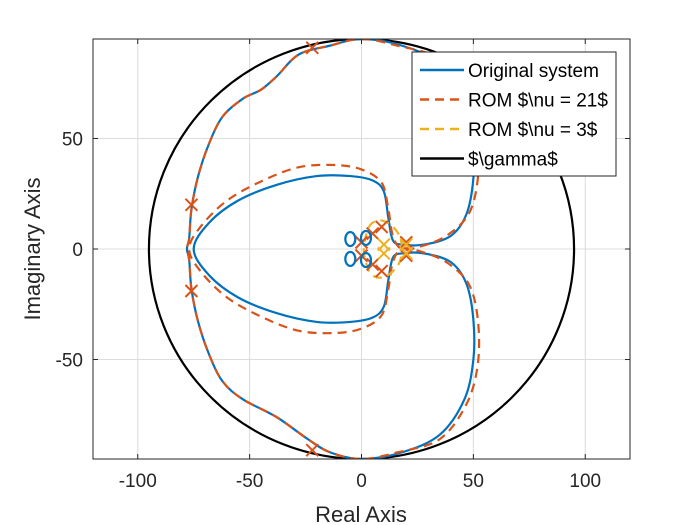 The width and height of the screenshot is (700, 525). What do you see at coordinates (69, 361) in the screenshot?
I see `y-tick-label: -50` at bounding box center [69, 361].